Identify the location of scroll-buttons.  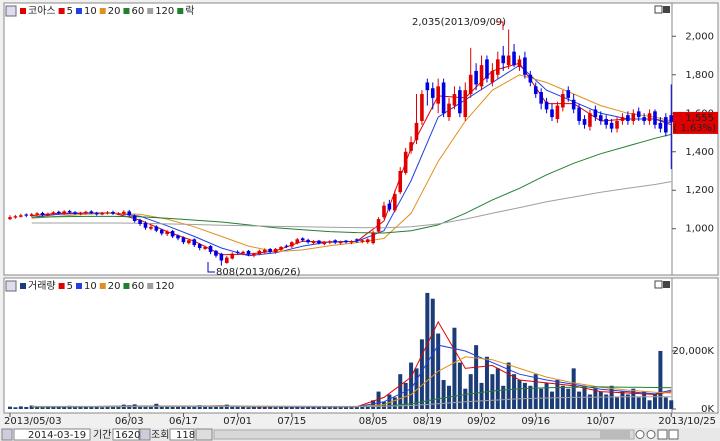
(204, 434).